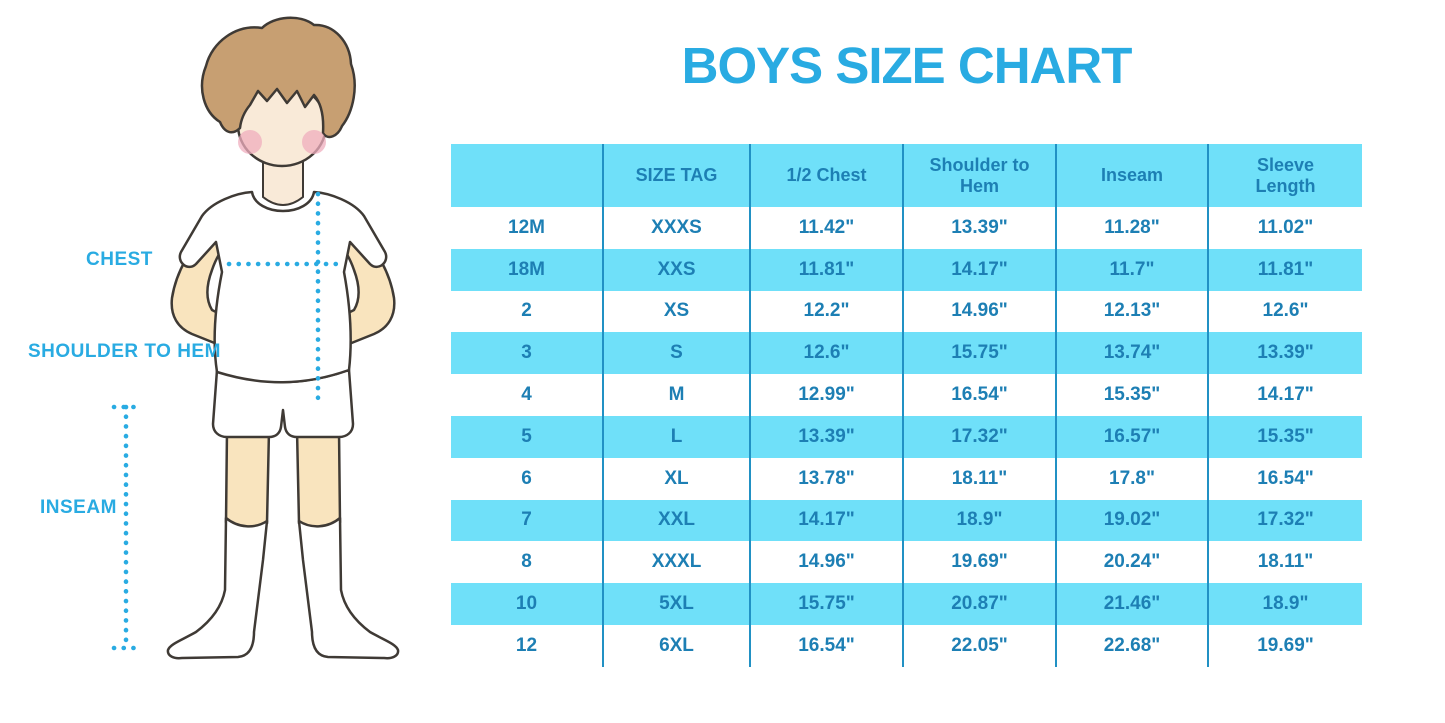 The image size is (1445, 723). Describe the element at coordinates (124, 351) in the screenshot. I see `shoulder-to-hem-label: SHOULDER TO HEM` at that location.